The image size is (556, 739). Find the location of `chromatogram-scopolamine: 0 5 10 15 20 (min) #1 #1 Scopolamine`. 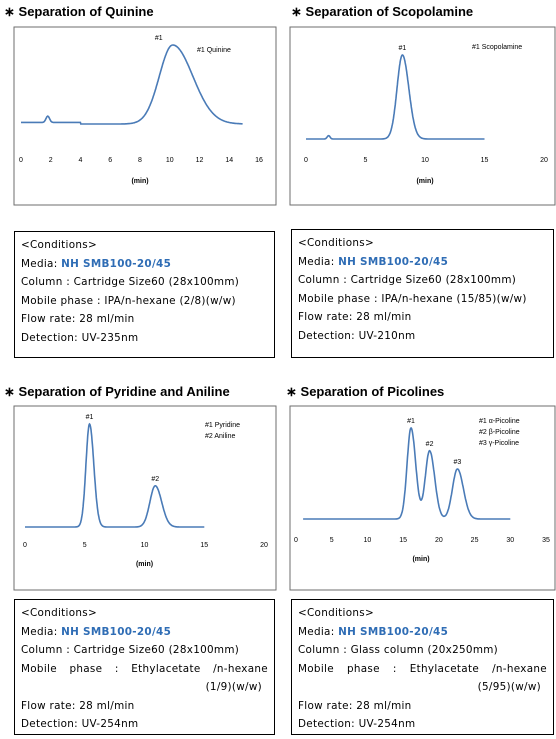

chromatogram-scopolamine: 0 5 10 15 20 (min) #1 #1 Scopolamine is located at coordinates (422, 116).